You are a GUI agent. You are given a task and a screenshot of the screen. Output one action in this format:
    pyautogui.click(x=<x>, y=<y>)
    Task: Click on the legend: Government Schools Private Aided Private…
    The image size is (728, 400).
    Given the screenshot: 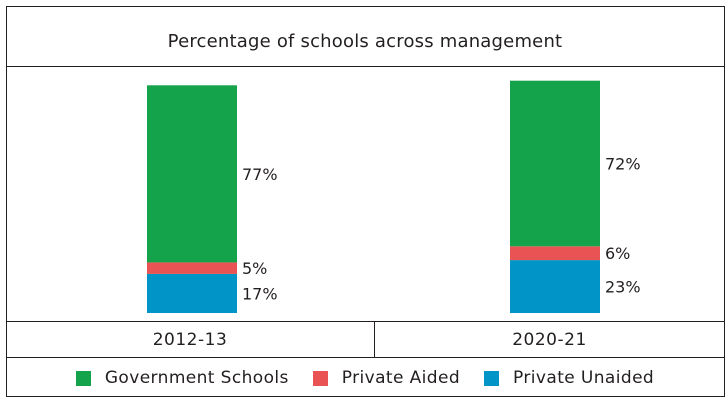 What is the action you would take?
    pyautogui.click(x=365, y=378)
    